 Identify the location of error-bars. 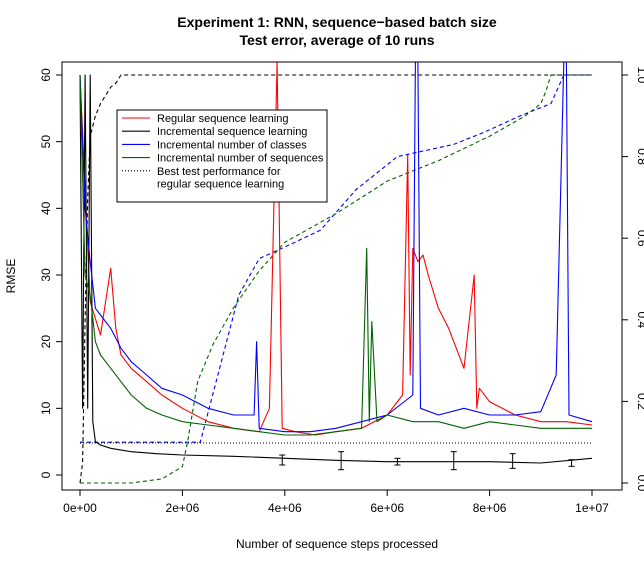
(427, 461).